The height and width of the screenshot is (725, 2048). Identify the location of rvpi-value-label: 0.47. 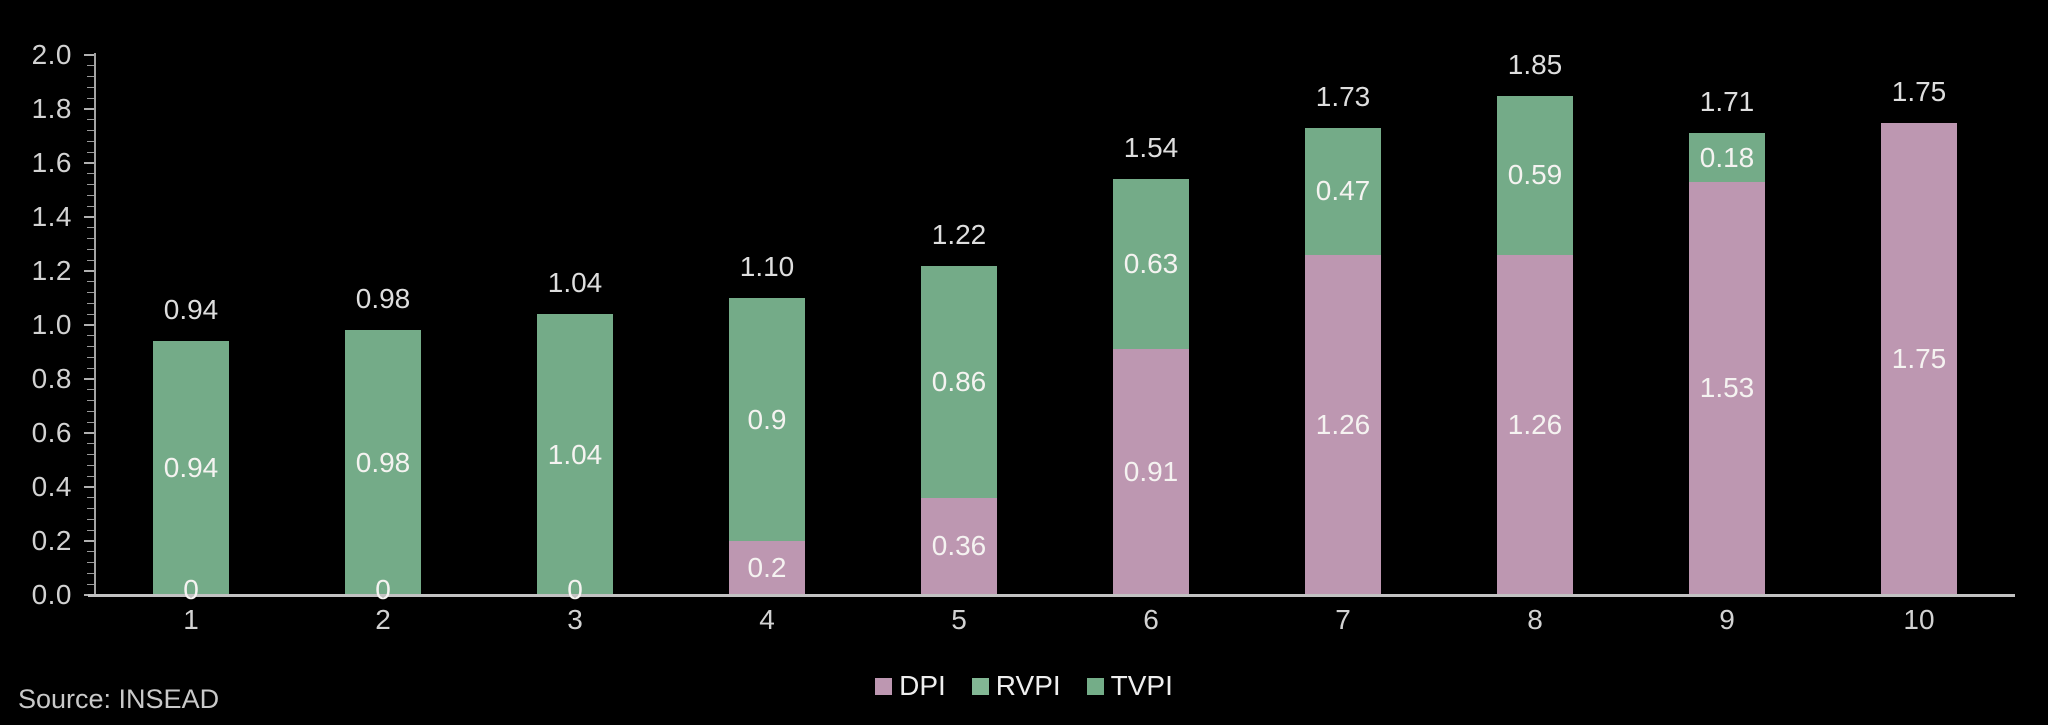
(1343, 191).